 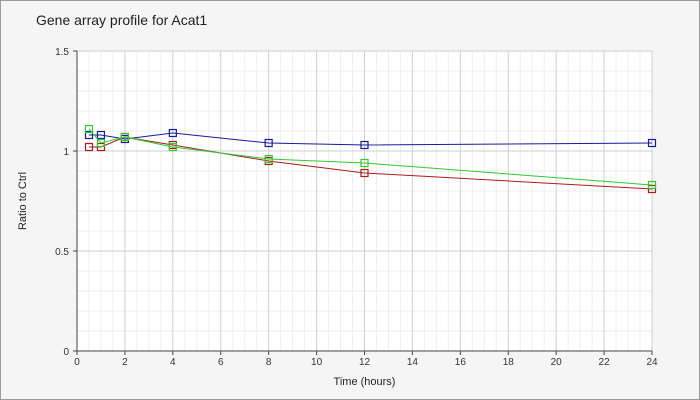 What do you see at coordinates (125, 362) in the screenshot?
I see `x-tick-label: 2` at bounding box center [125, 362].